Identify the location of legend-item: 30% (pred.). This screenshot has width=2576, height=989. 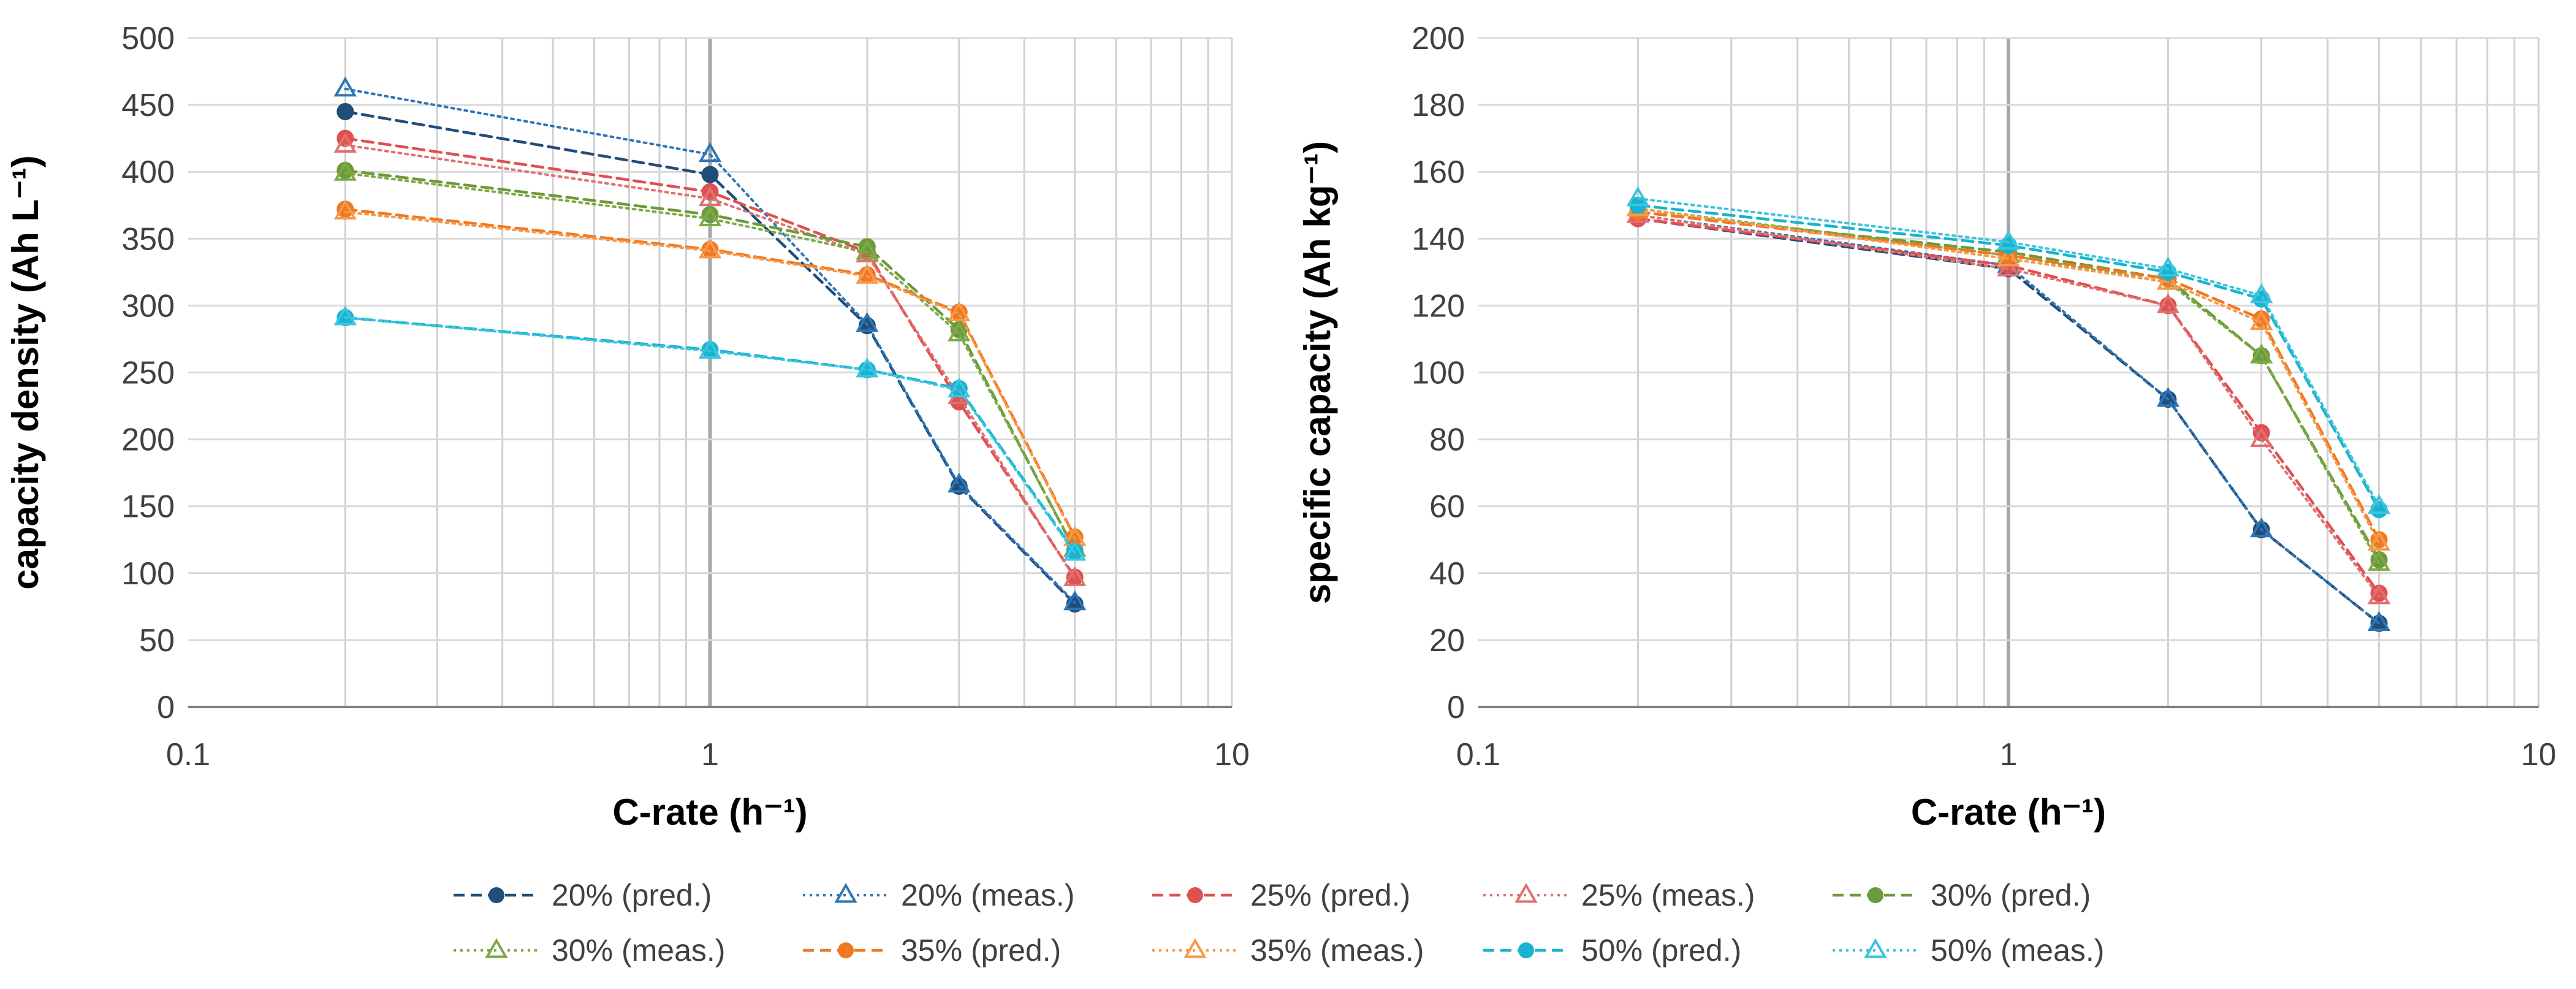
(1962, 895).